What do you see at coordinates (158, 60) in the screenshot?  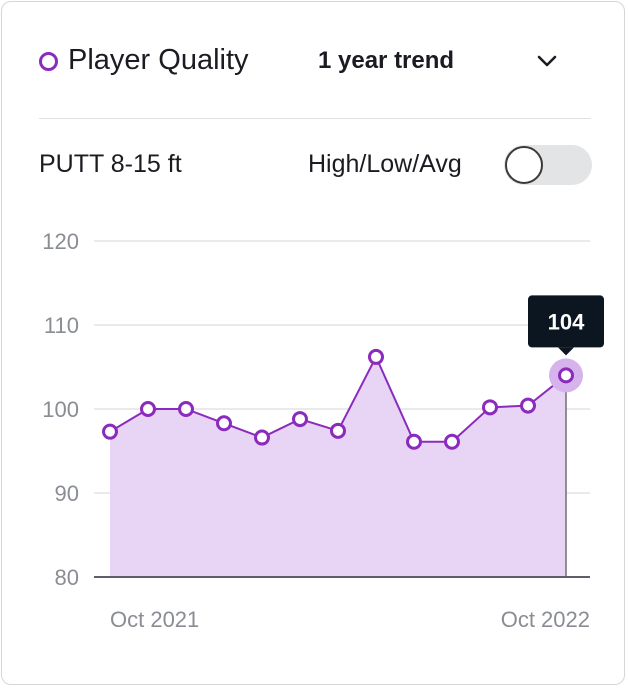 I see `card-title: Player Quality` at bounding box center [158, 60].